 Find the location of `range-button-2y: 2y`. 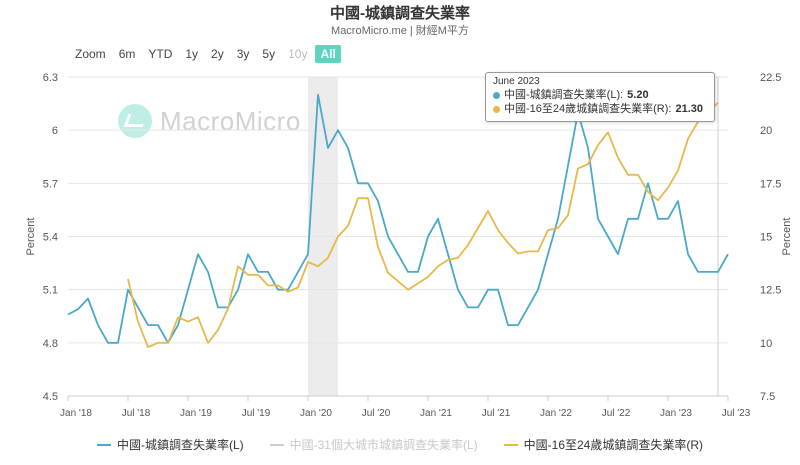

range-button-2y: 2y is located at coordinates (217, 54).